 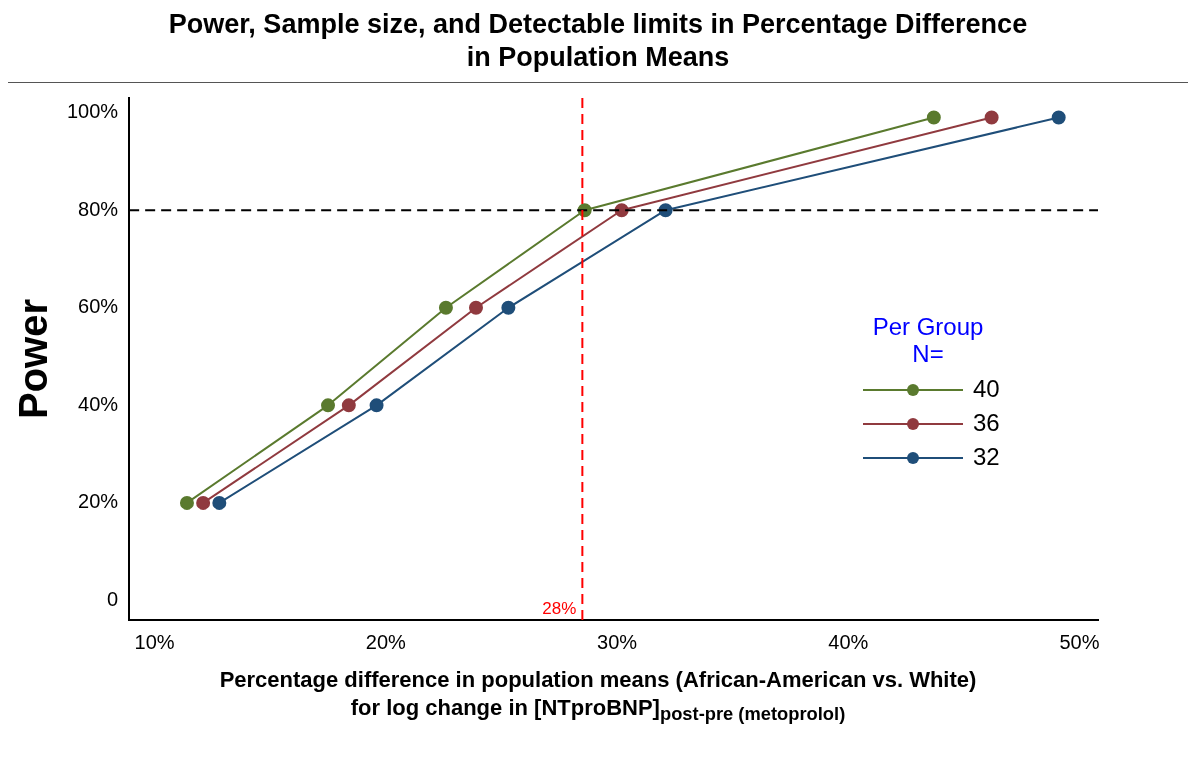 I want to click on chart-title: Power, Sample size, and Detectable limits in Percentage Difference in Population Means, so click(x=598, y=45).